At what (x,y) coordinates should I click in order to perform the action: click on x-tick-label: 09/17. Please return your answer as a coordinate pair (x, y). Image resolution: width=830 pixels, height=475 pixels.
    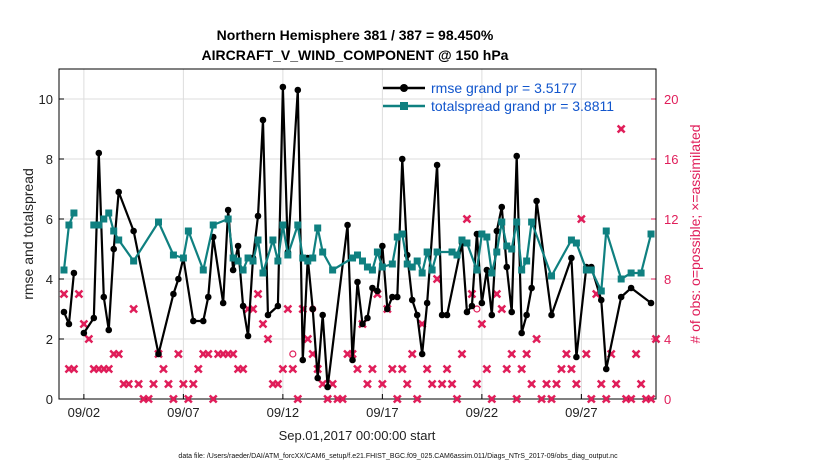
    Looking at the image, I should click on (382, 412).